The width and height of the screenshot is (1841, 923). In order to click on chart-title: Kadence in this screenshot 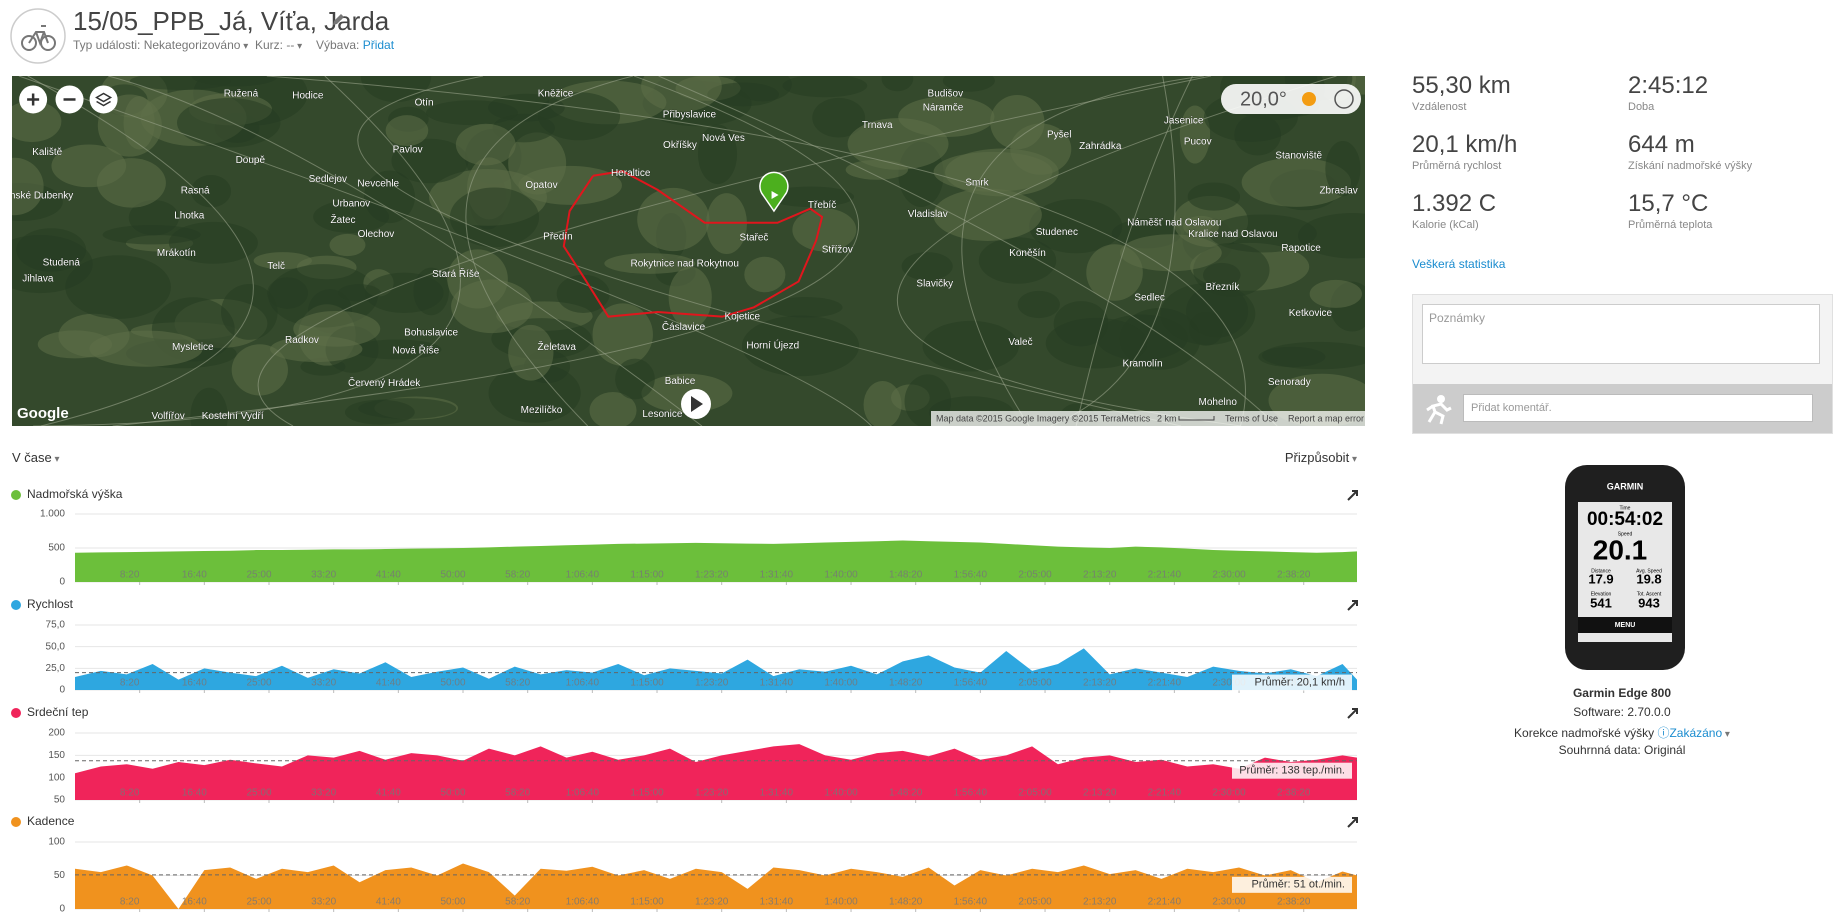, I will do `click(51, 821)`.